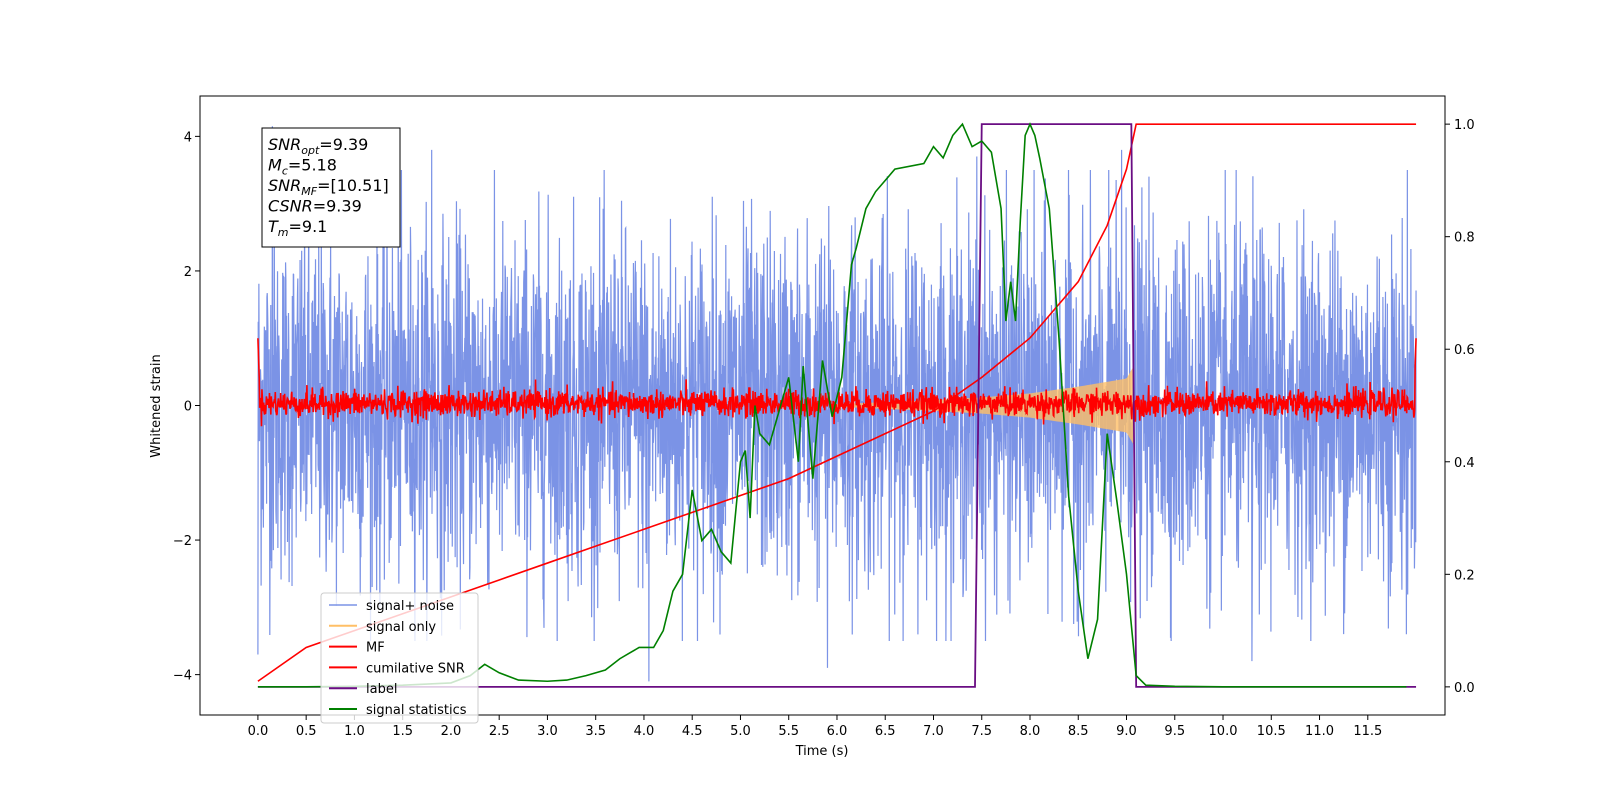 This screenshot has width=1600, height=800. Describe the element at coordinates (644, 731) in the screenshot. I see `x-tick-label: 4.0` at that location.